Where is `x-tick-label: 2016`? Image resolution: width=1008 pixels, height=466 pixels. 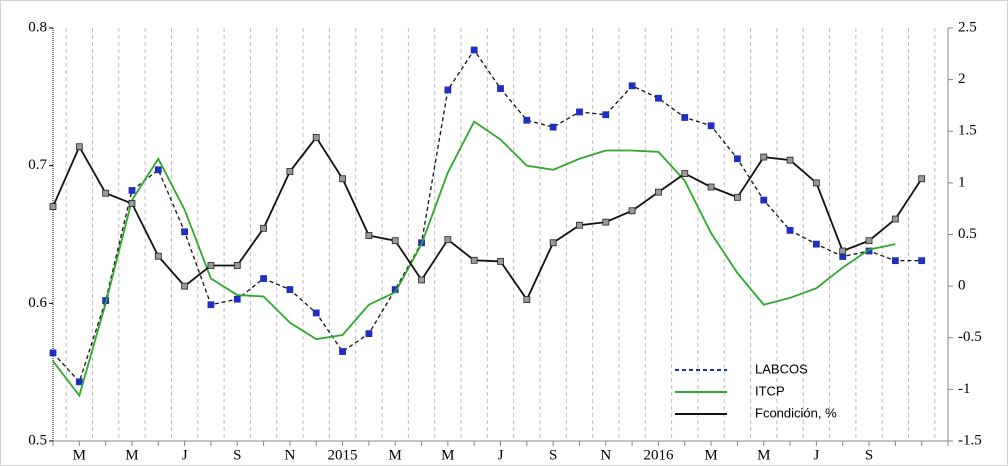 x-tick-label: 2016 is located at coordinates (658, 455).